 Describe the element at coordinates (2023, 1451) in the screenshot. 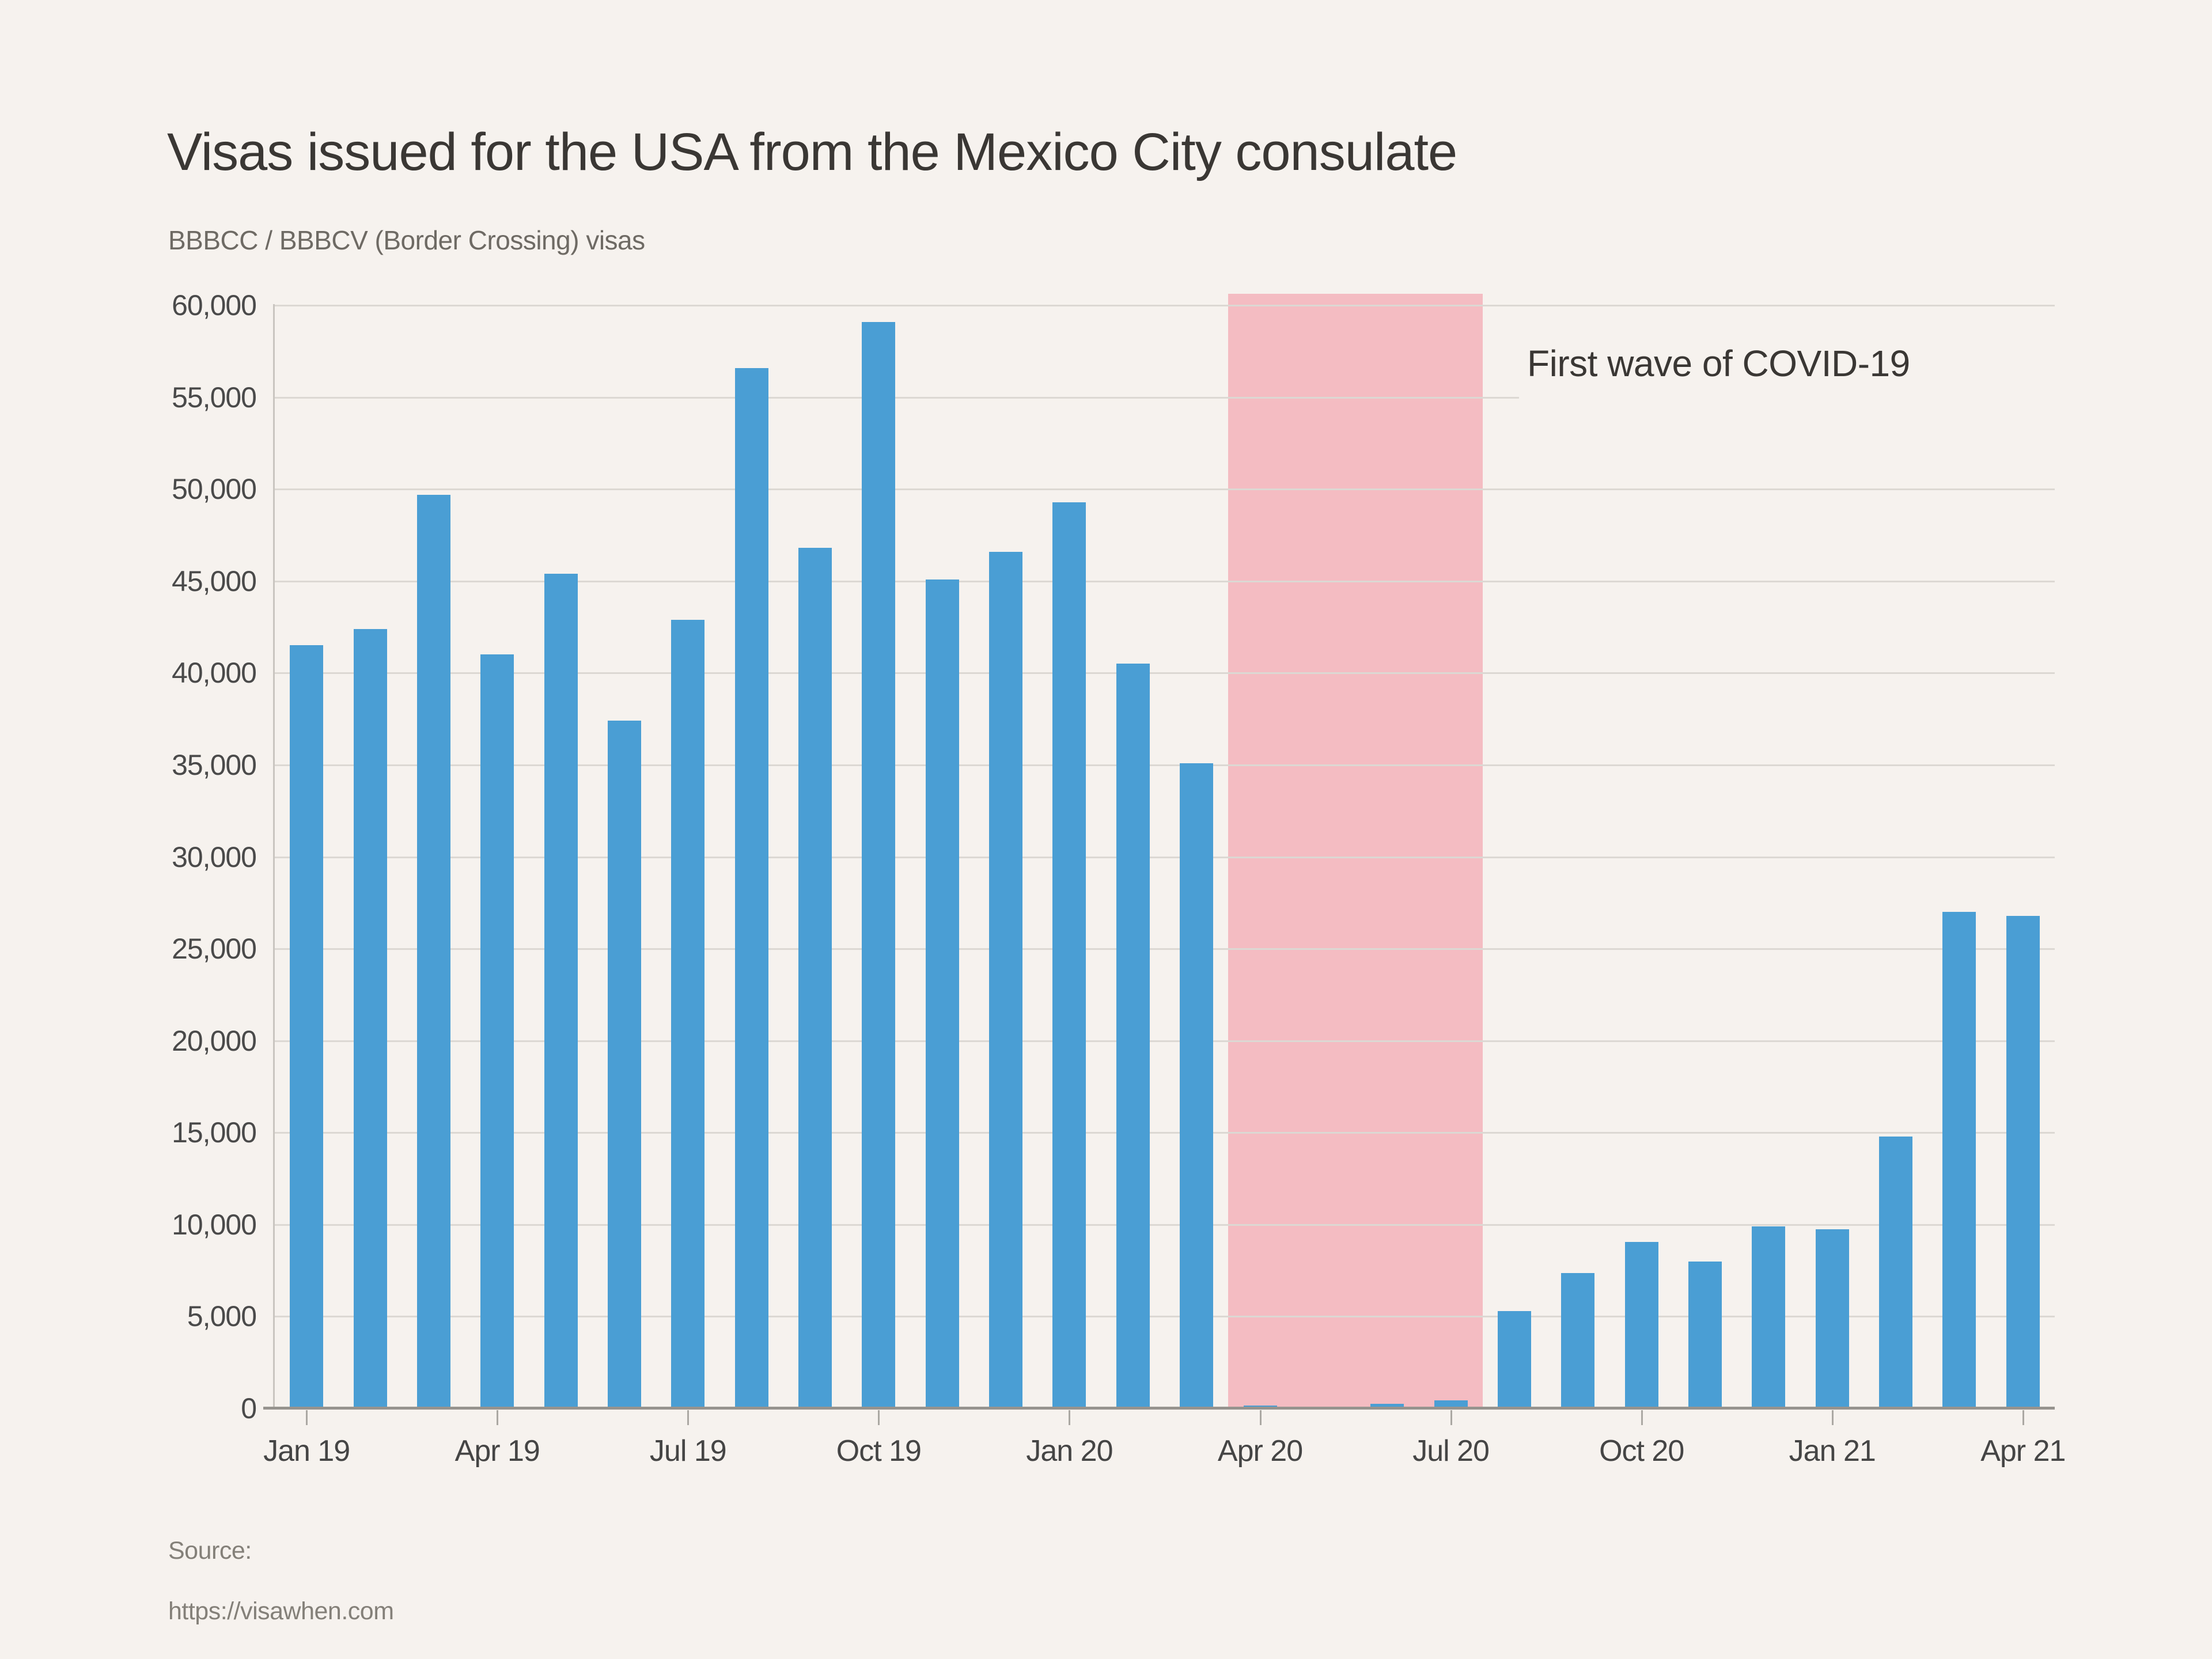

I see `x-axis-label-apr-21: Apr 21` at that location.